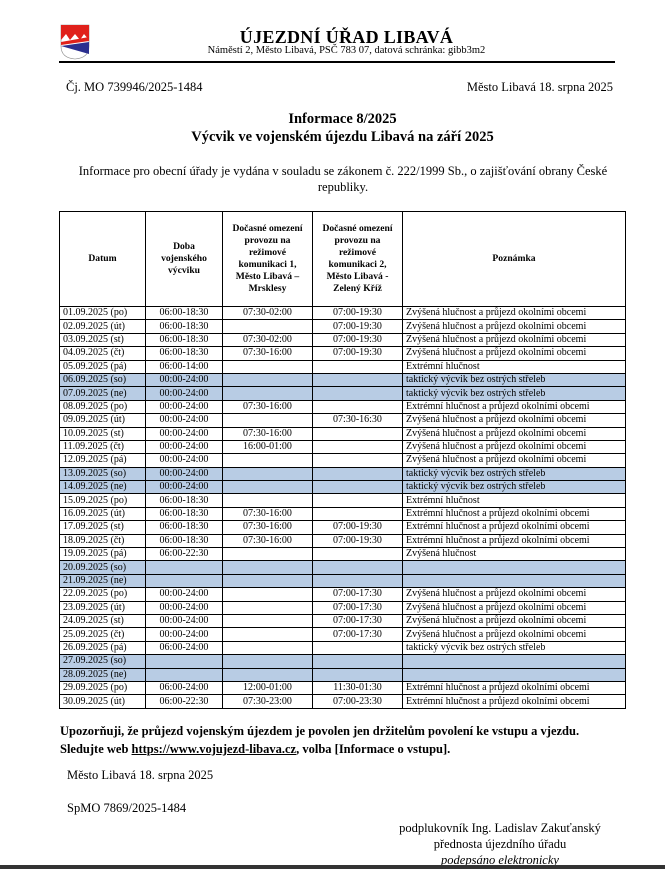  I want to click on cell-note: Zvýšená hlučnost, so click(514, 554).